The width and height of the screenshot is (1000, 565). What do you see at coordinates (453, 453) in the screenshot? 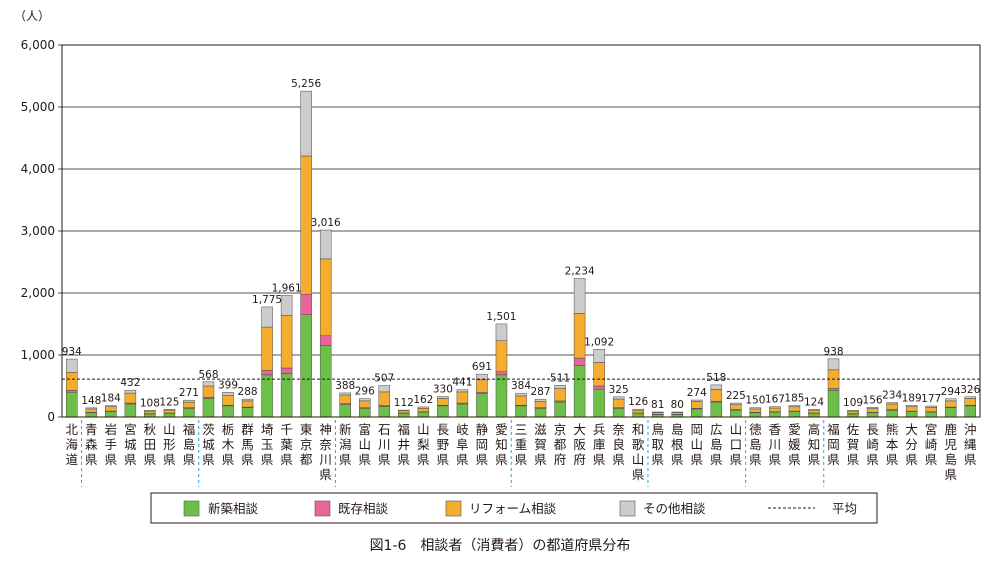
I see `region-dividers` at bounding box center [453, 453].